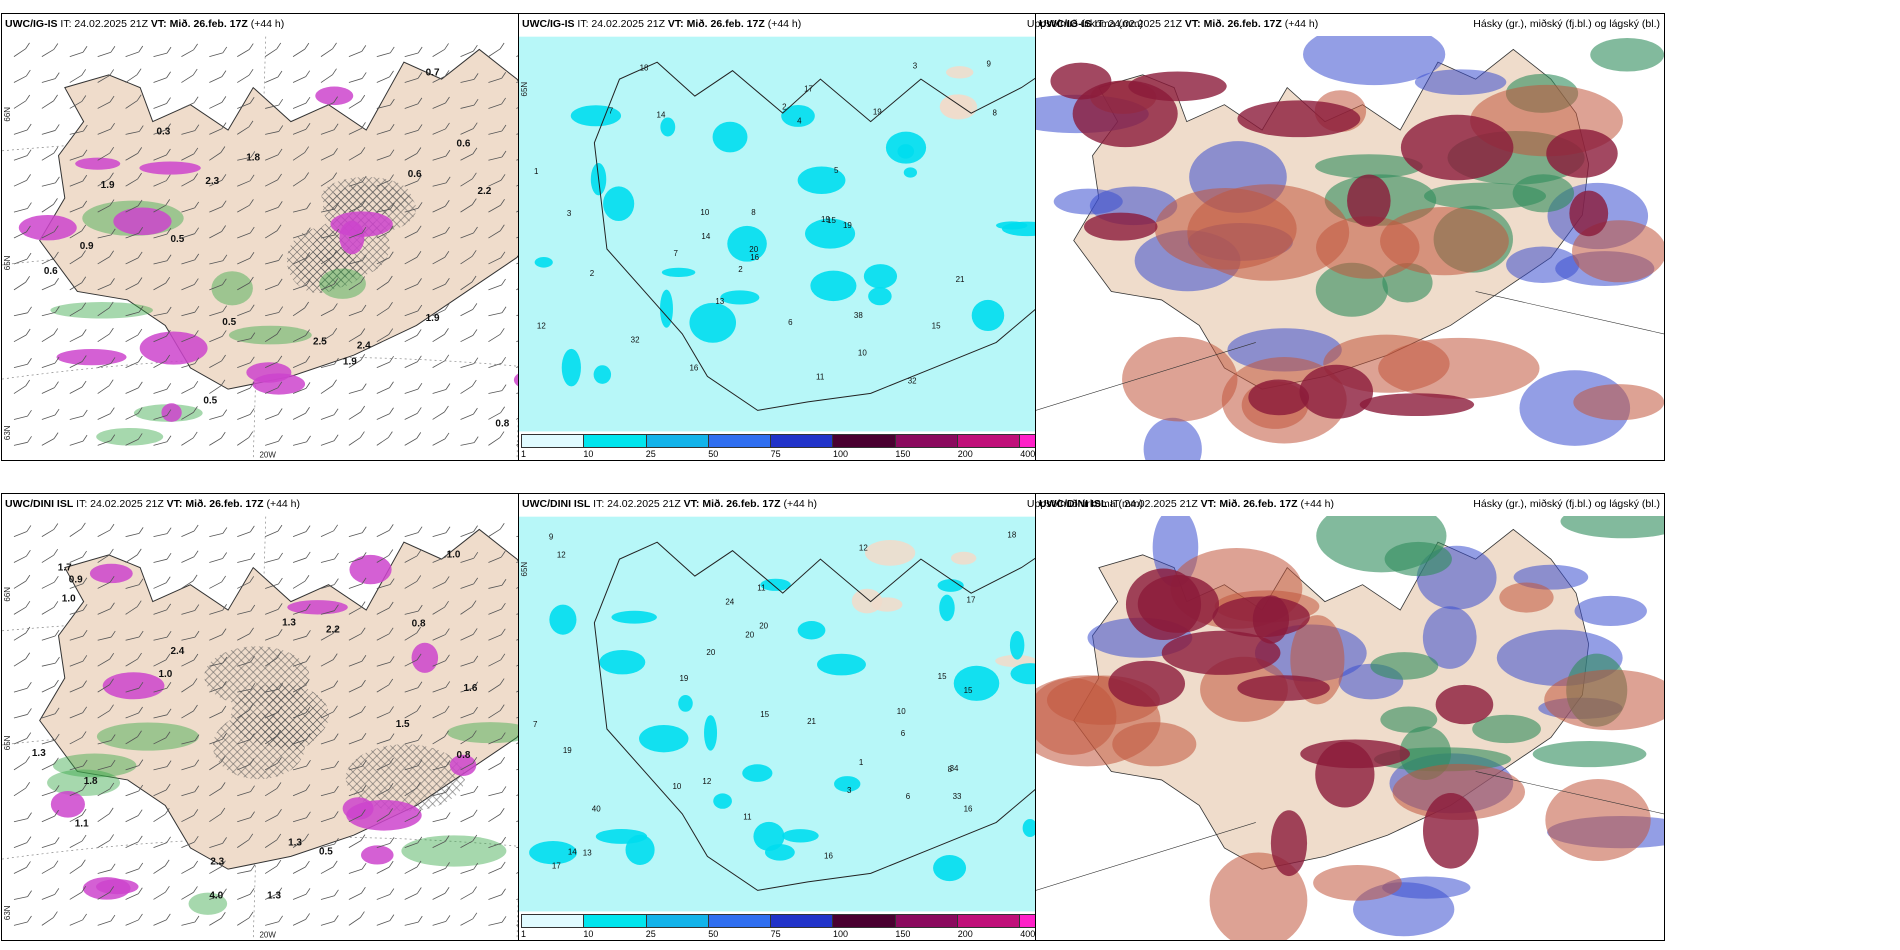 The height and width of the screenshot is (950, 1900). What do you see at coordinates (39, 753) in the screenshot?
I see `snow-depth-value: 1.3` at bounding box center [39, 753].